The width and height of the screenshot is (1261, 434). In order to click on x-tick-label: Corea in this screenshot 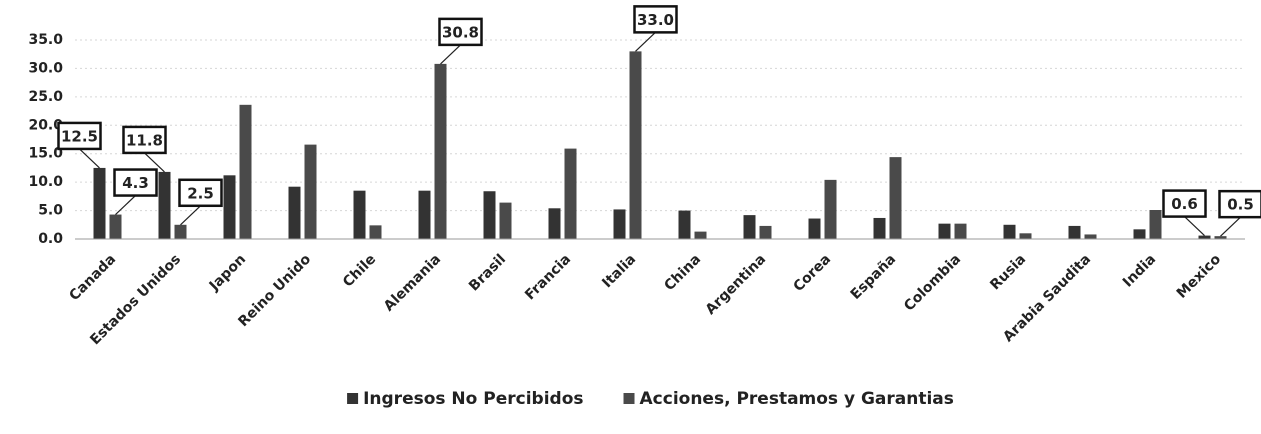, I will do `click(812, 273)`.